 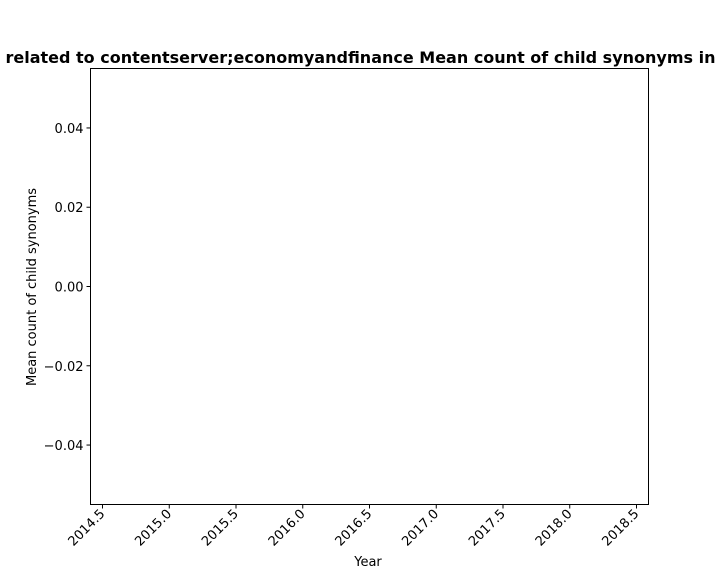 I want to click on x-tick-label: 2014.5, so click(x=87, y=528).